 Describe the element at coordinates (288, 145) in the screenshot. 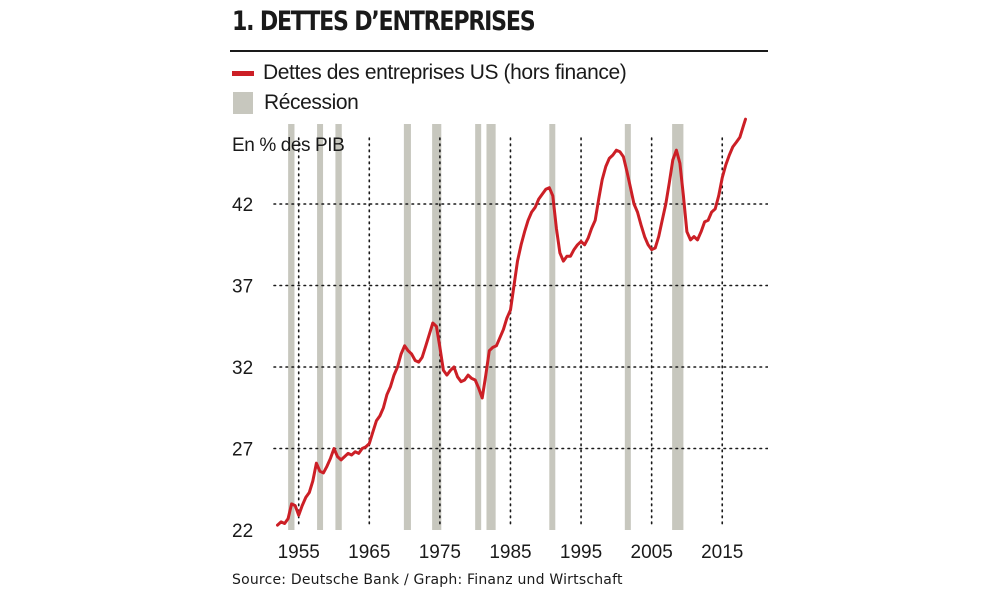

I see `y-axis-label: En % des PIB` at that location.